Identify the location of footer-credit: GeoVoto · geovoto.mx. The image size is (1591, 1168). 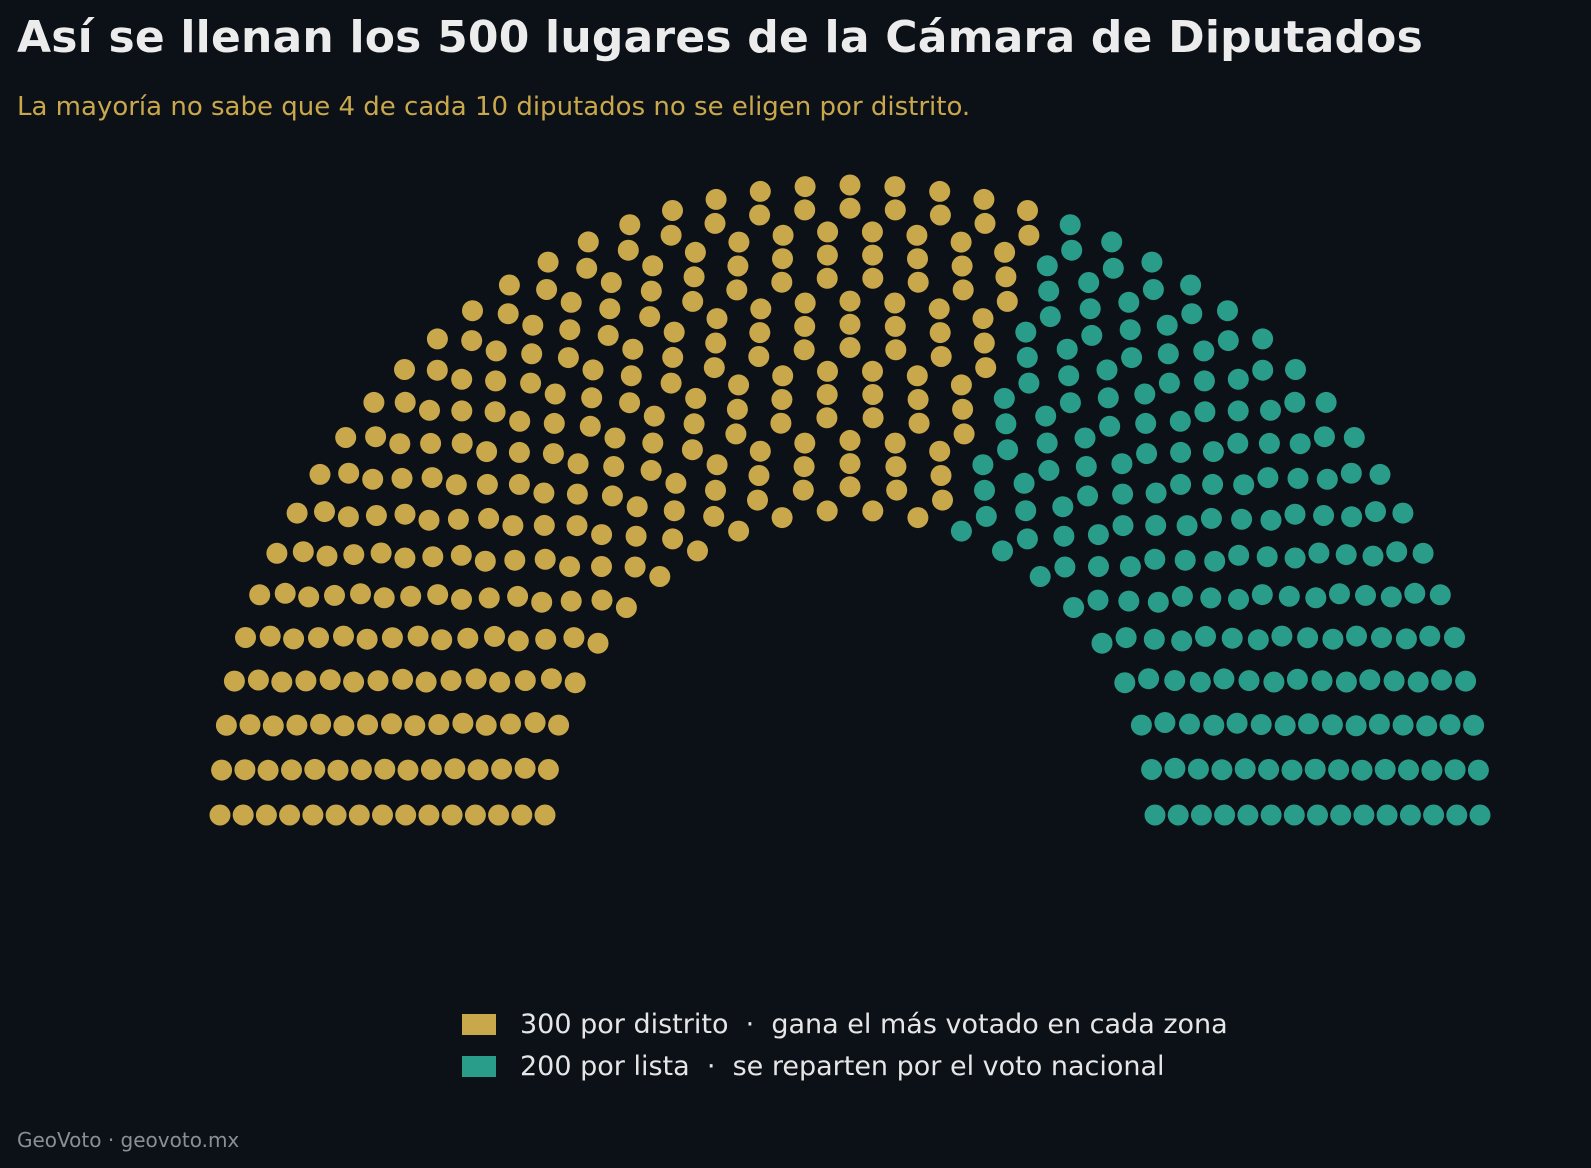
(128, 1140).